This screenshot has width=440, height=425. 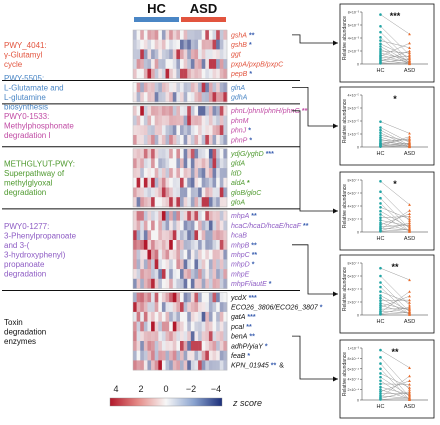 What do you see at coordinates (244, 245) in the screenshot?
I see `gene-label: mhpB **` at bounding box center [244, 245].